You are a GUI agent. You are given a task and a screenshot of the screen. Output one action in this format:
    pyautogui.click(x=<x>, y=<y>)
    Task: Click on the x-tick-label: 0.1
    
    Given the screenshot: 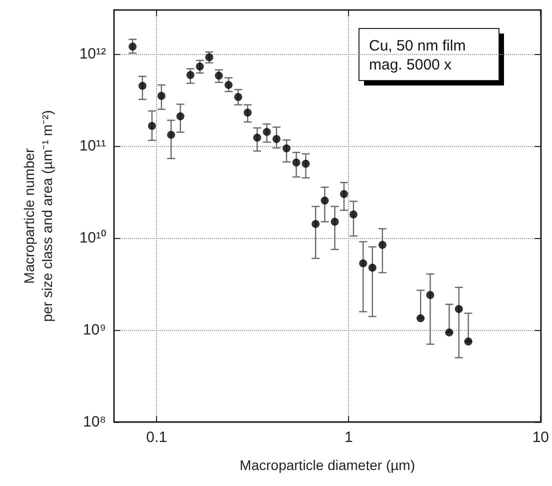 What is the action you would take?
    pyautogui.click(x=157, y=437)
    